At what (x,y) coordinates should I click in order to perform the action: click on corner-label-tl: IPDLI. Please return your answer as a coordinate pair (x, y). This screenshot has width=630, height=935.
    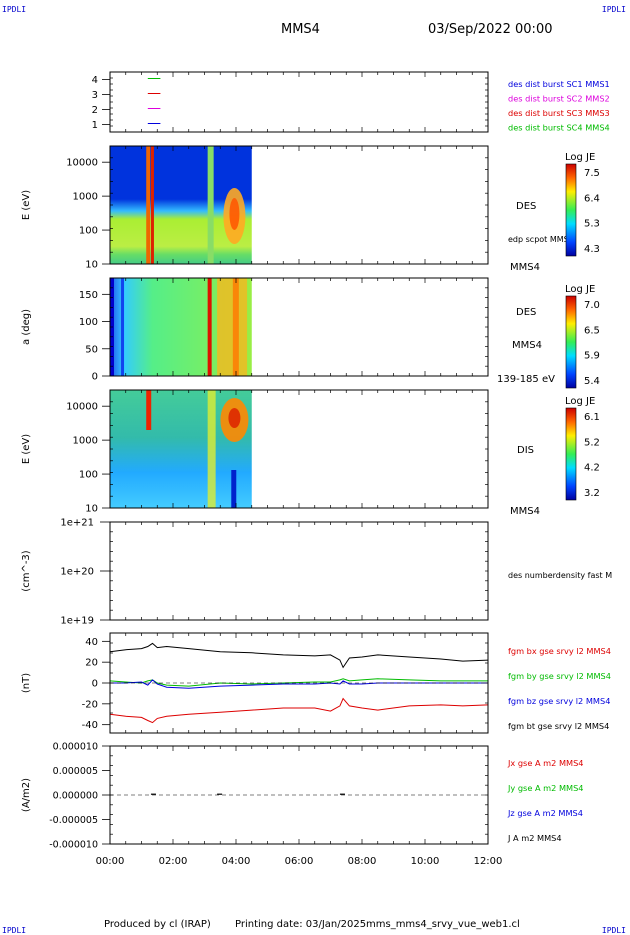
    Looking at the image, I should click on (14, 9).